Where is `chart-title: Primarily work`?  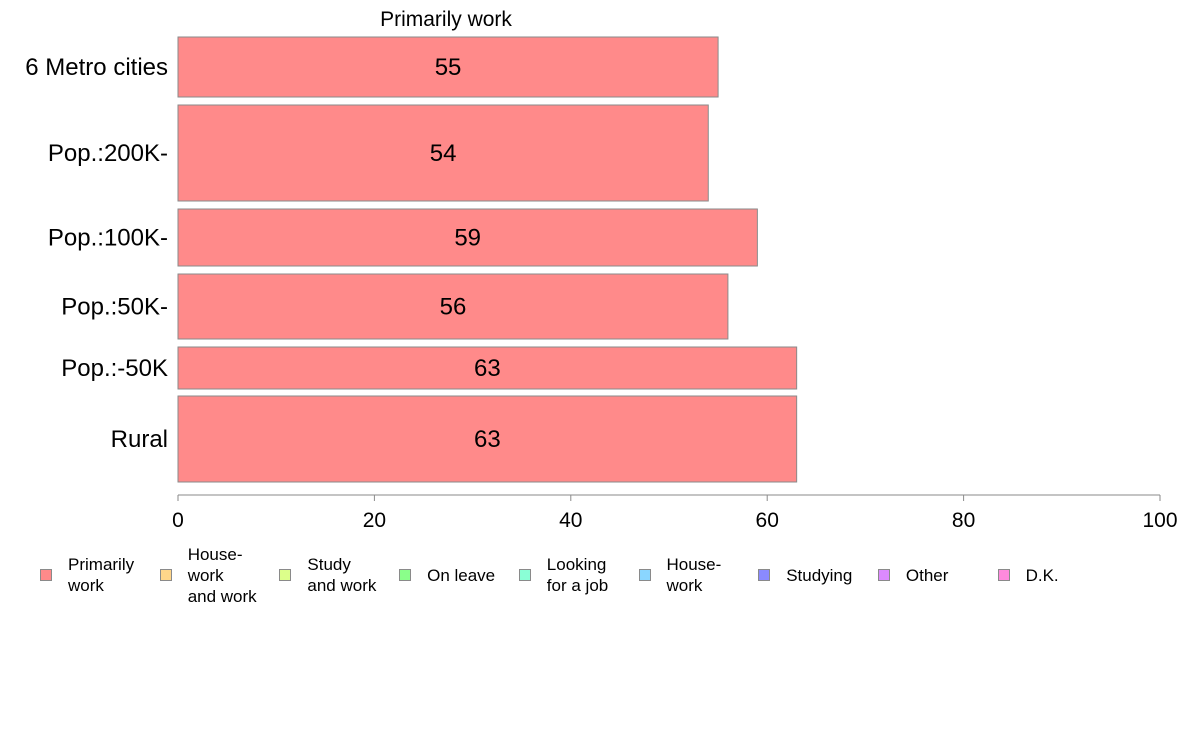 chart-title: Primarily work is located at coordinates (446, 19).